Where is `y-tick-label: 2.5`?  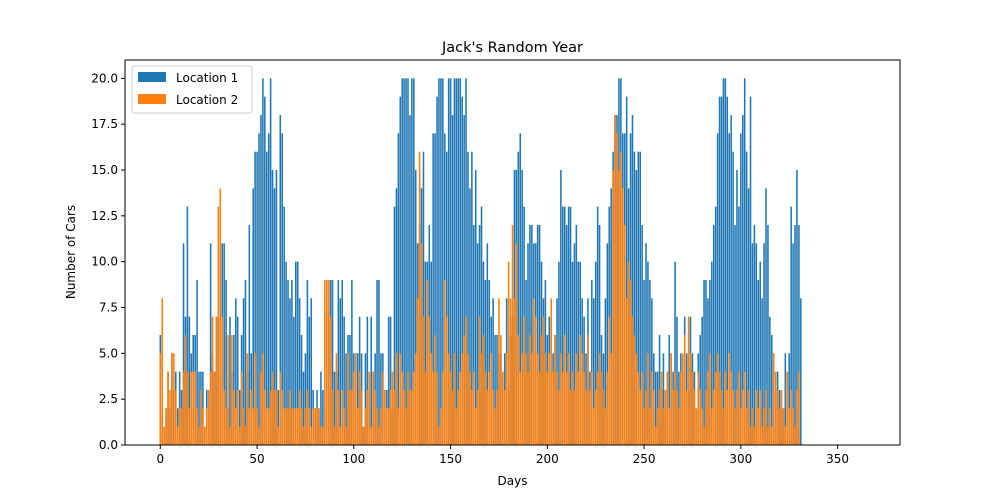
y-tick-label: 2.5 is located at coordinates (108, 399).